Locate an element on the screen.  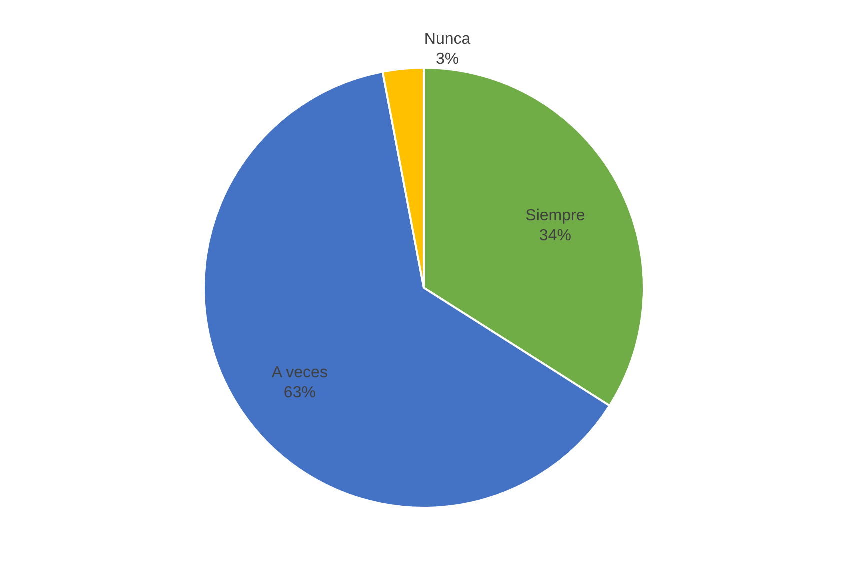
data-label: 3% is located at coordinates (448, 59).